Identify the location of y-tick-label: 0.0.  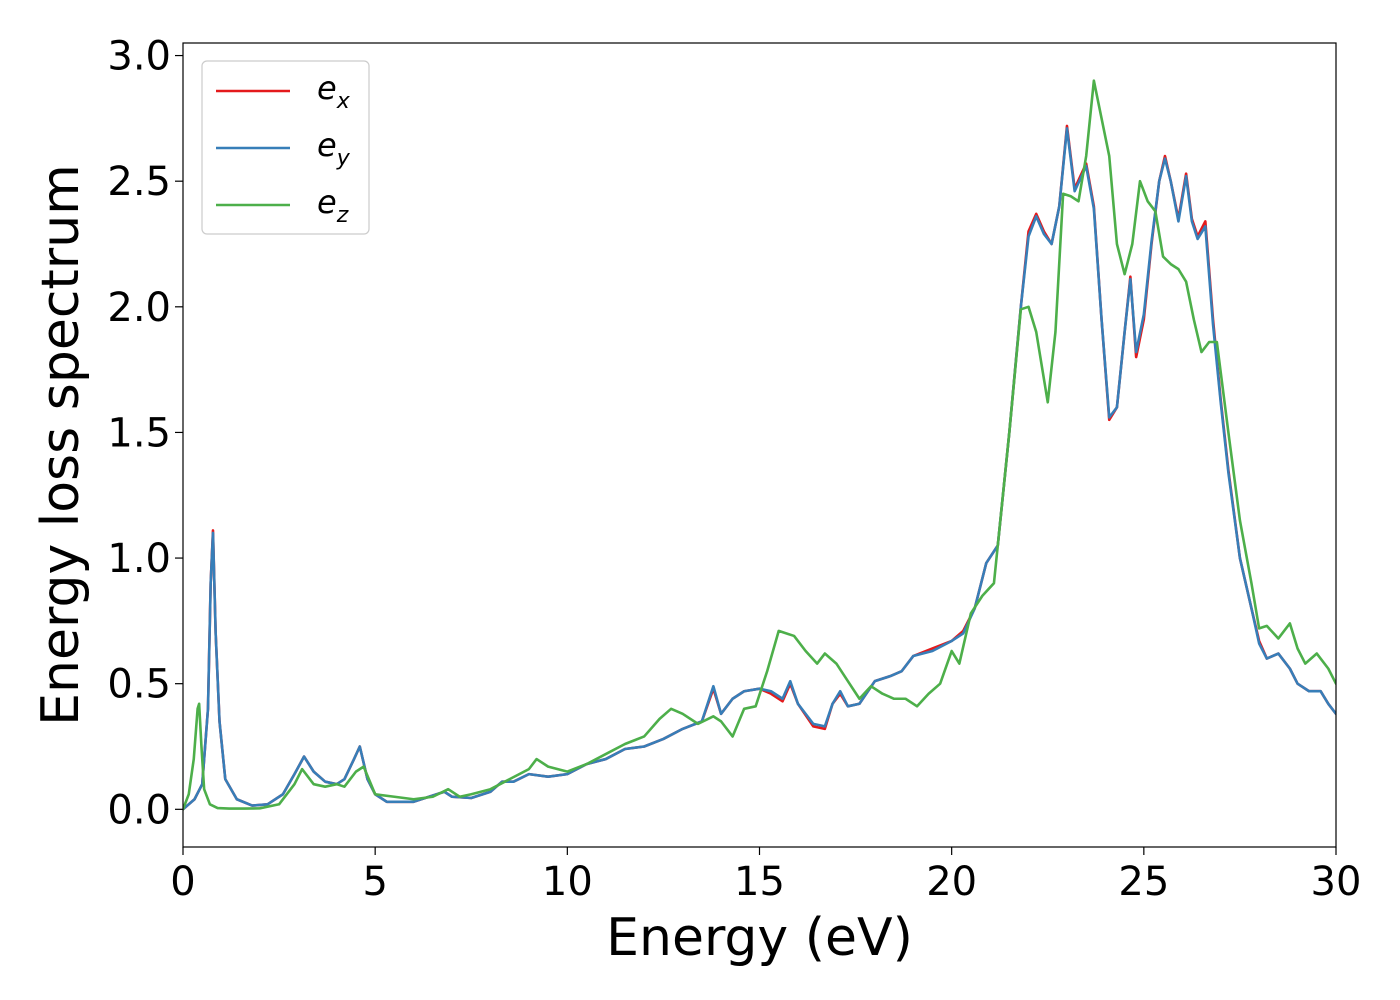
(139, 810).